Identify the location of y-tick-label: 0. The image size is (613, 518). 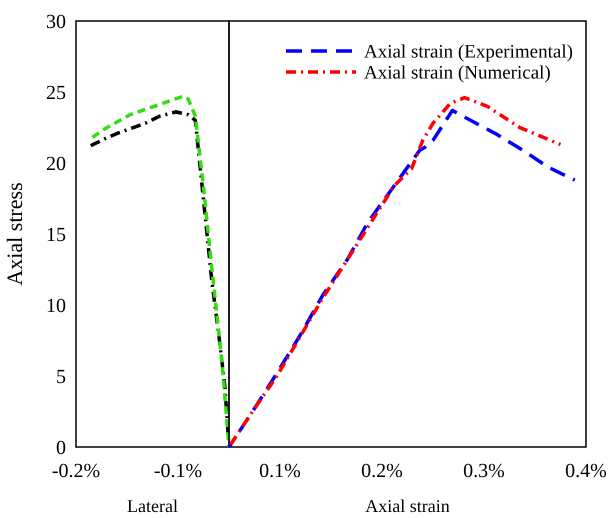
(61, 448).